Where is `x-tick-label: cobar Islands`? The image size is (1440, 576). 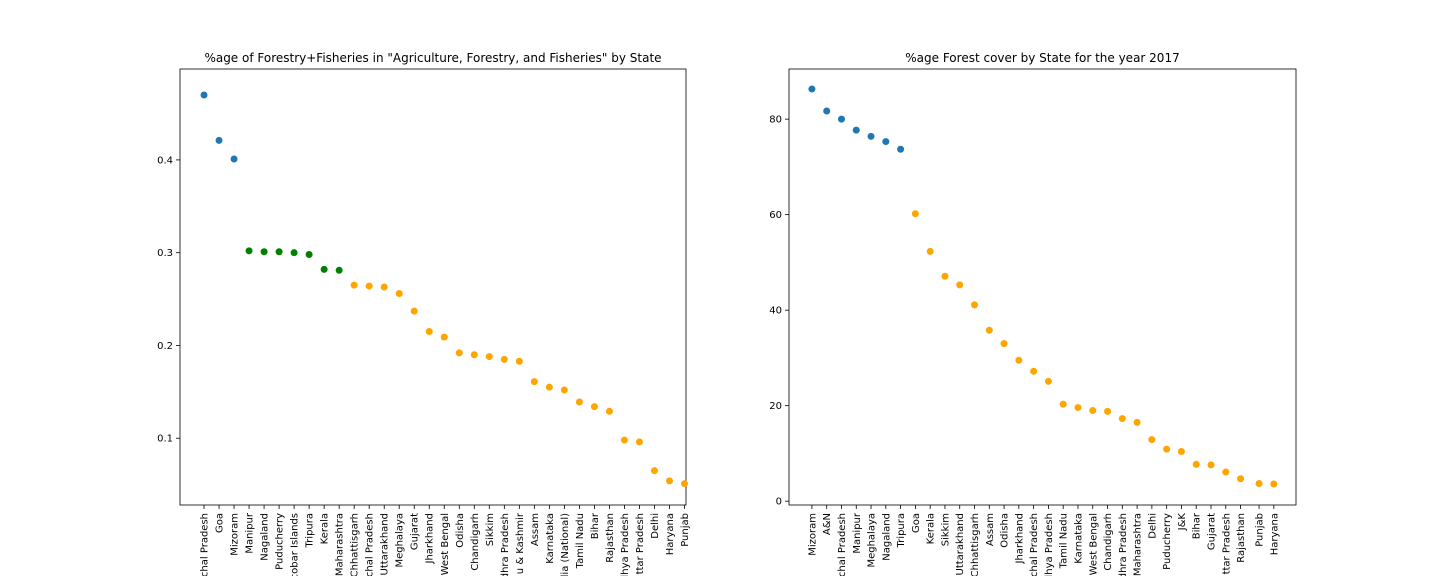 x-tick-label: cobar Islands is located at coordinates (295, 544).